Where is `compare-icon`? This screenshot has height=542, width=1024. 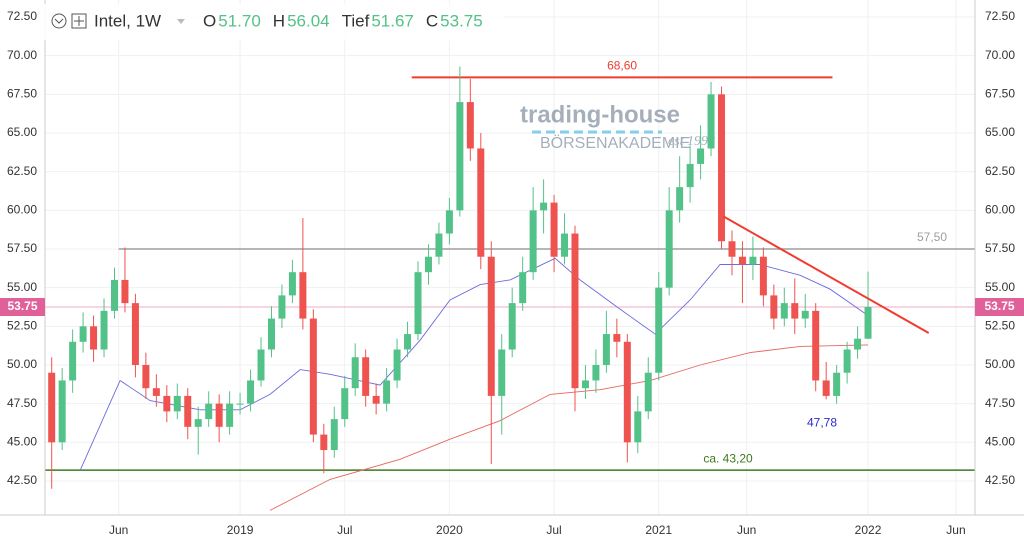
compare-icon is located at coordinates (79, 21).